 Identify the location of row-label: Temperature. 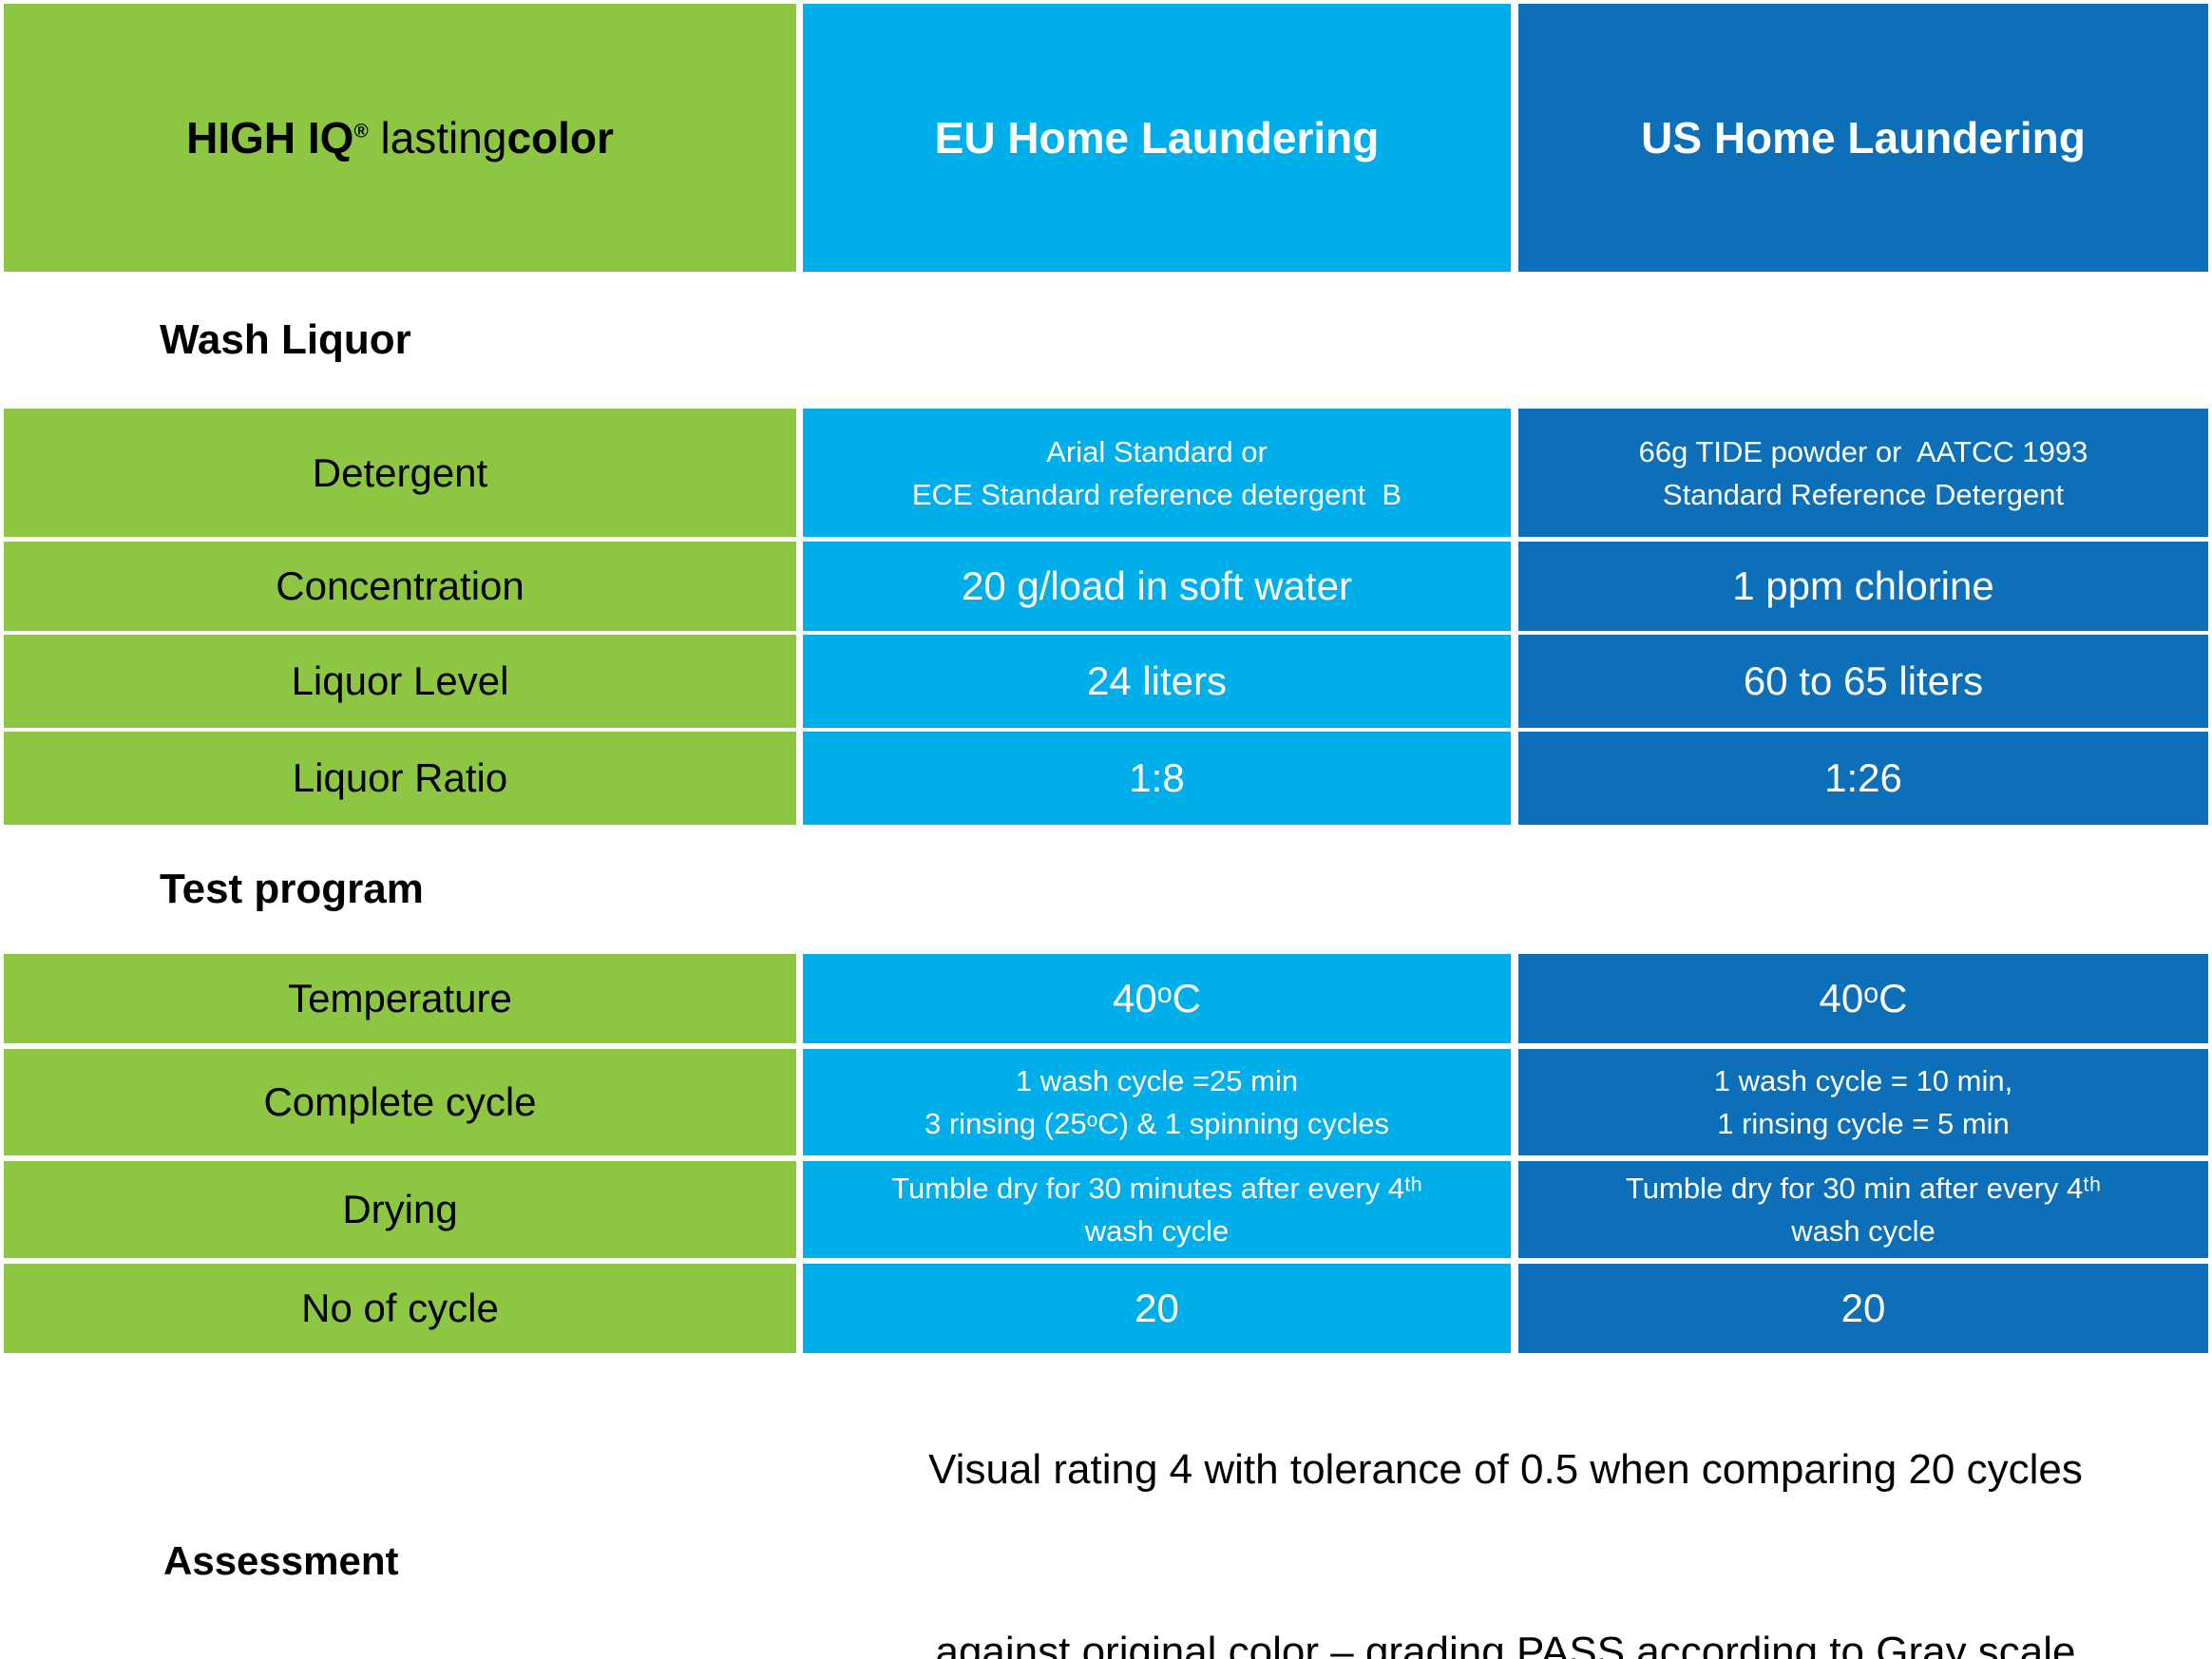
(400, 998).